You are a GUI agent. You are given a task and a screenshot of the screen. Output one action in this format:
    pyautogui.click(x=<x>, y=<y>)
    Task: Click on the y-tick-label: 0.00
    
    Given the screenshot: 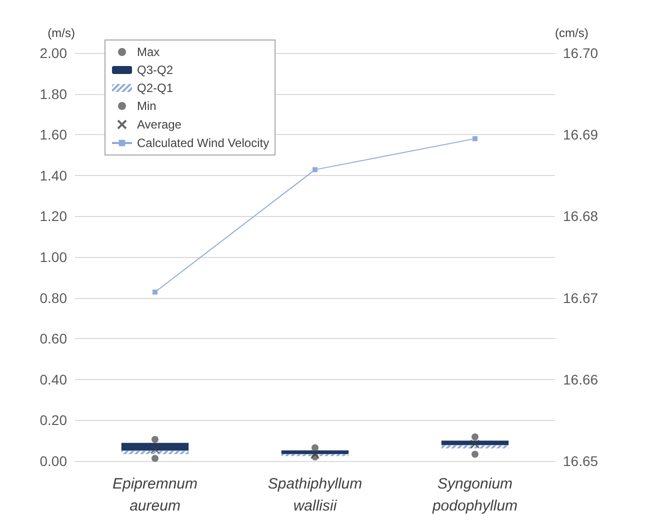 What is the action you would take?
    pyautogui.click(x=54, y=461)
    